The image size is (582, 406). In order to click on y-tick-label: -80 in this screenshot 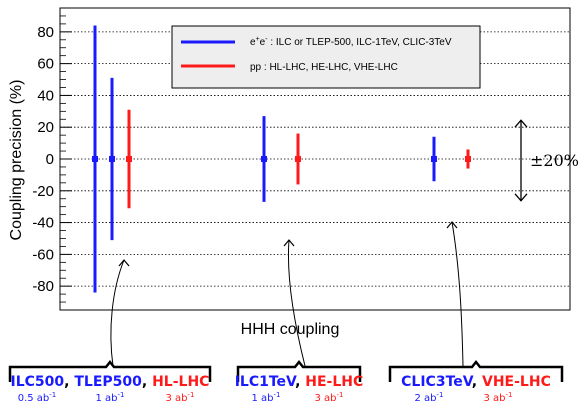, I will do `click(43, 286)`.